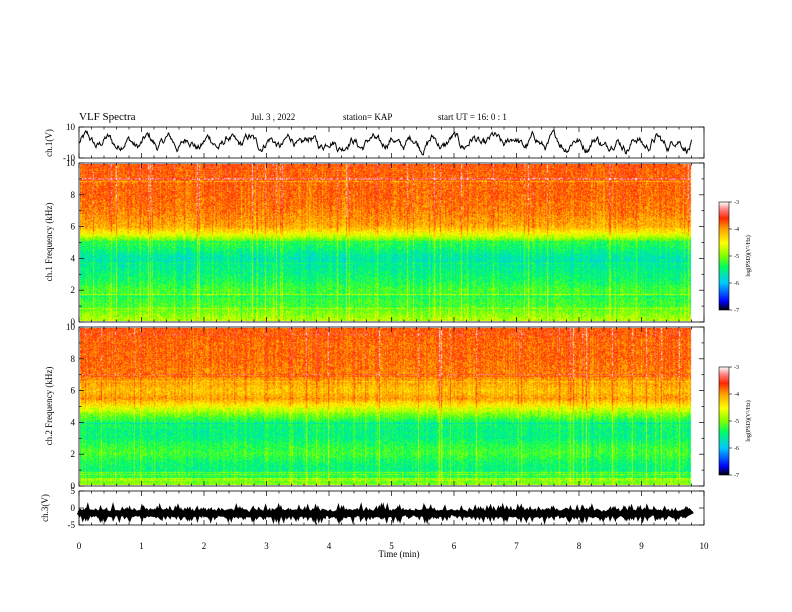  I want to click on y-tick-label: -10, so click(69, 158).